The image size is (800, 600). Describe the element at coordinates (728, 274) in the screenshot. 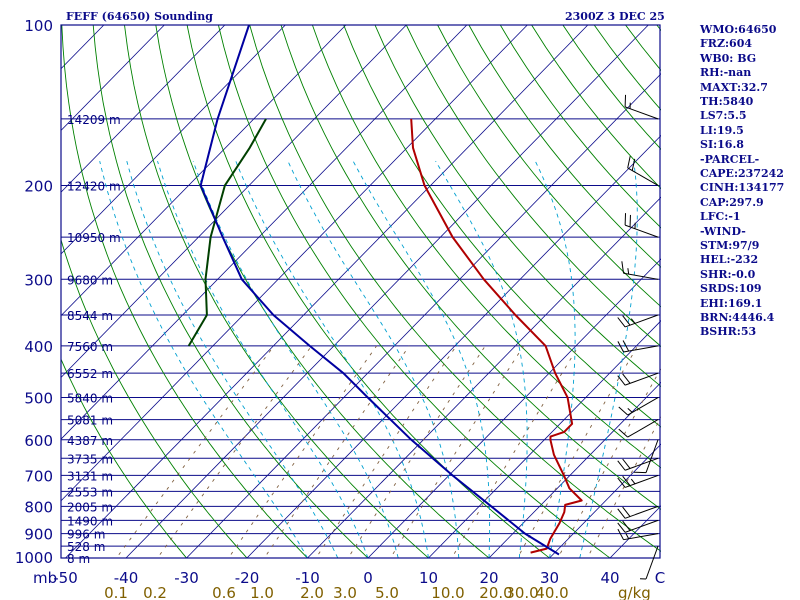

I see `sounding-index-line: SHR:-0.0` at that location.